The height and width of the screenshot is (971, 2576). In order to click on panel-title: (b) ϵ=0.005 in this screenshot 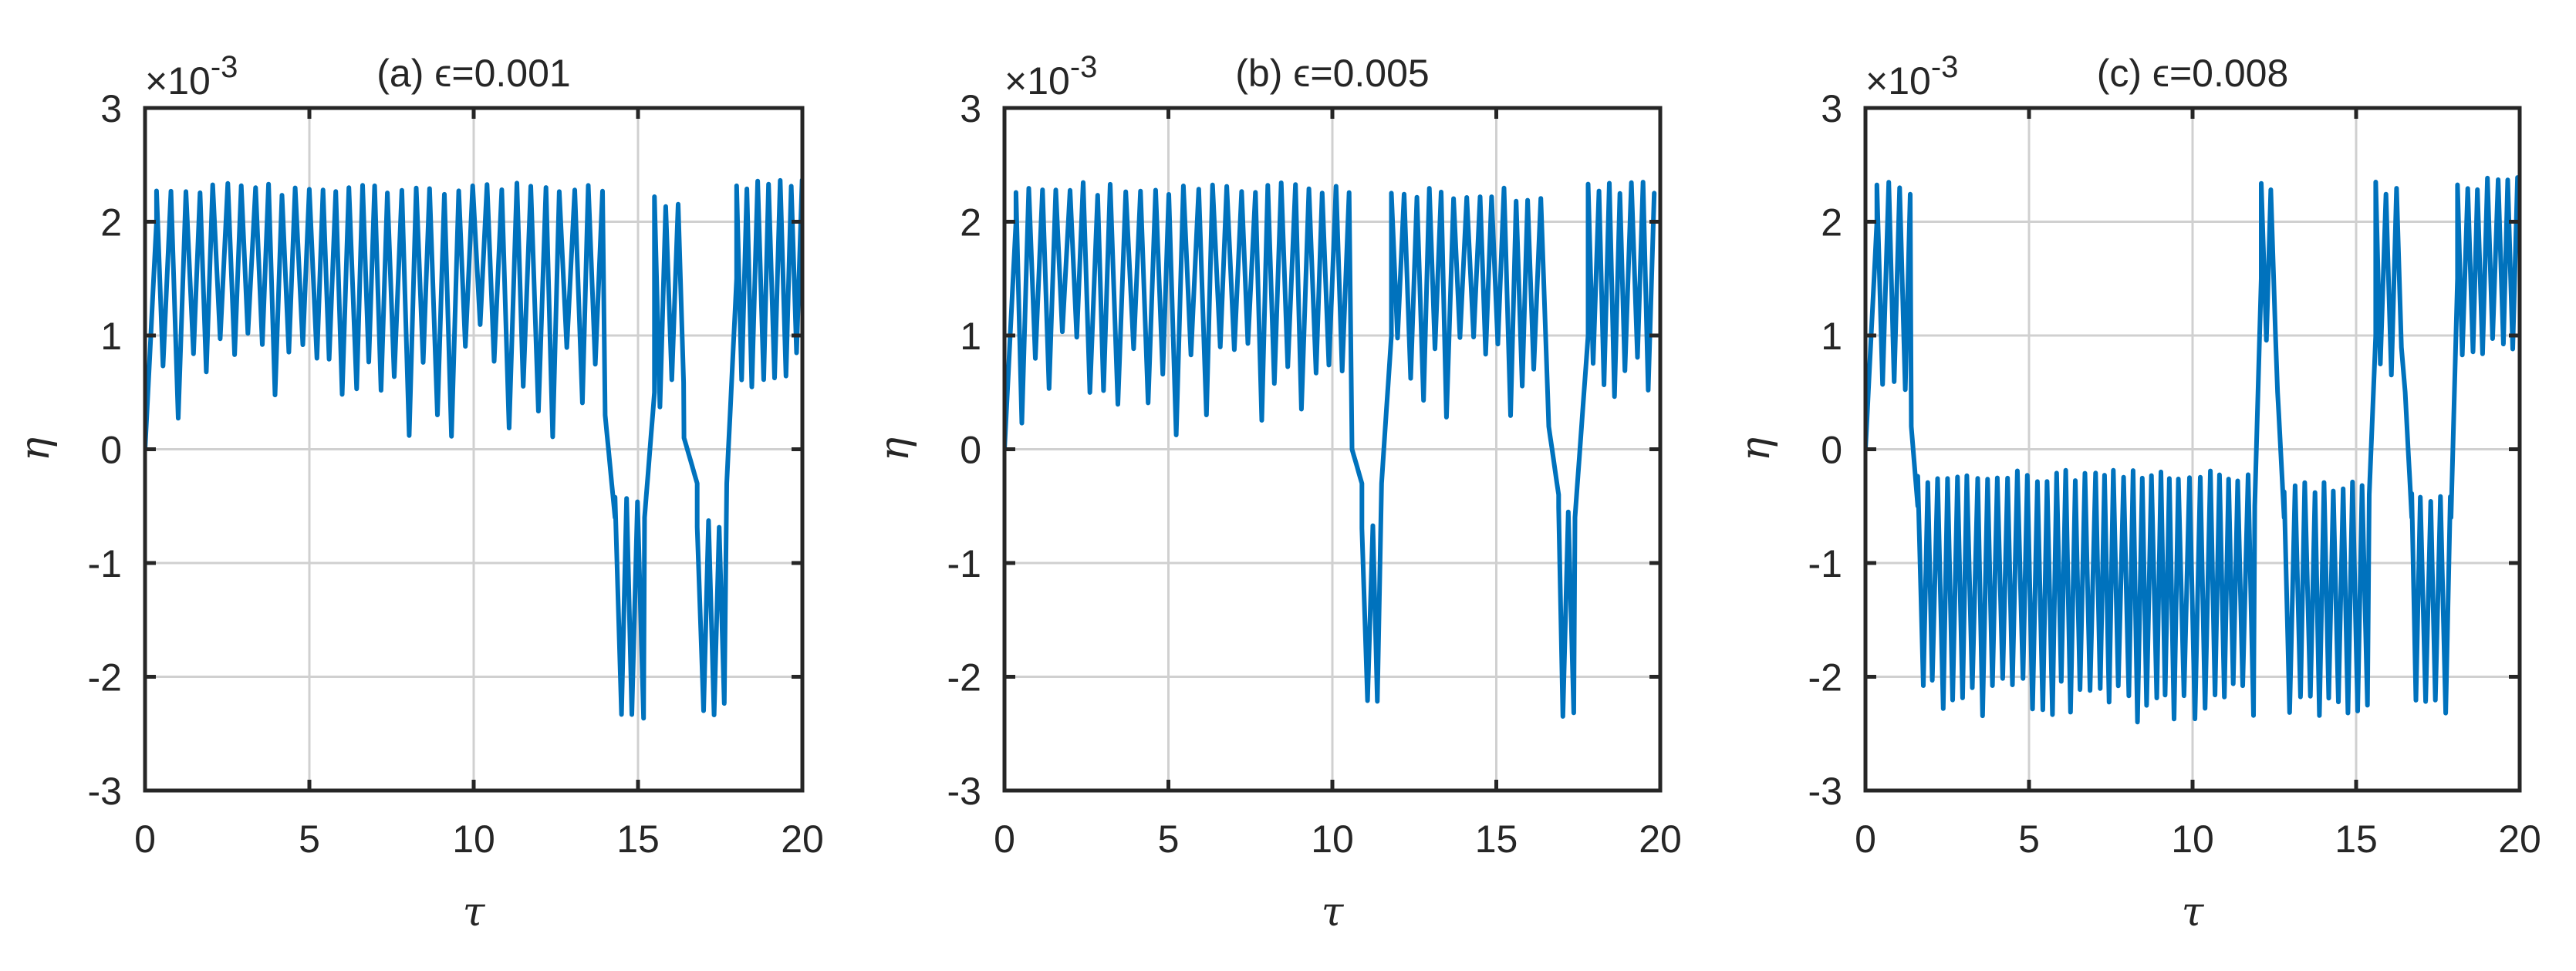, I will do `click(1332, 73)`.